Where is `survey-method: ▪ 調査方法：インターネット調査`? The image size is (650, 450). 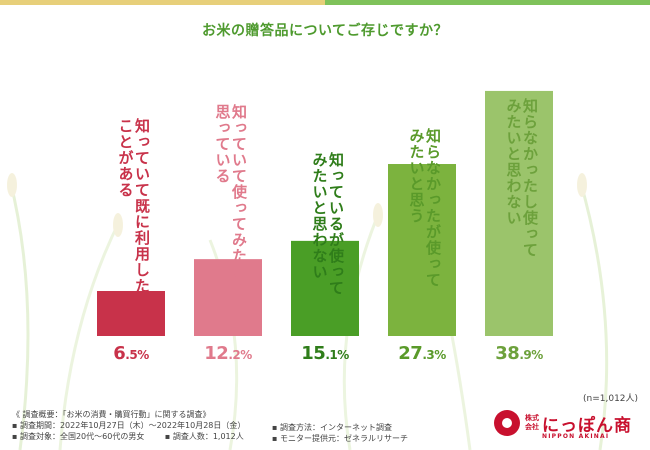
survey-method: ▪ 調査方法：インターネット調査 is located at coordinates (332, 427).